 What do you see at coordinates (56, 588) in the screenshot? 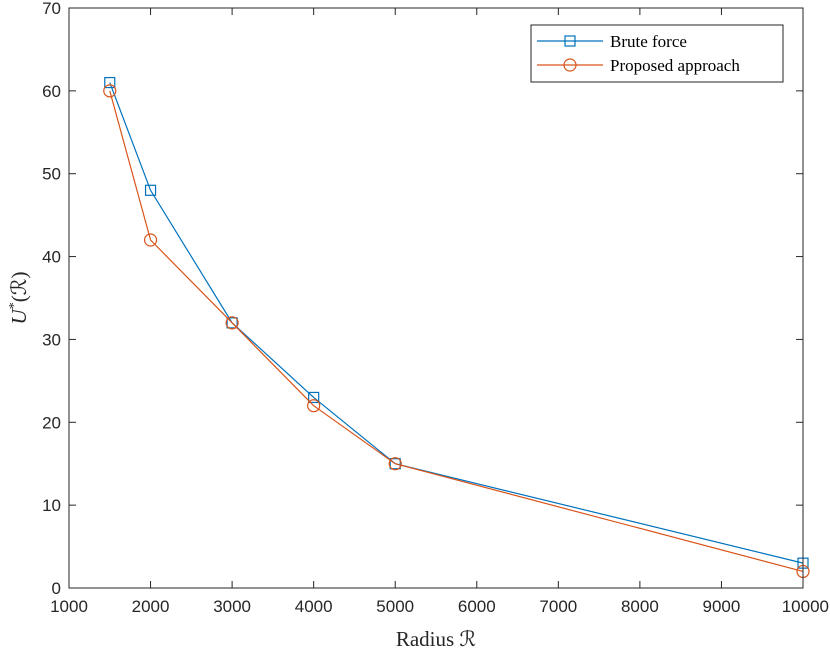
I see `y-tick-label: 0` at bounding box center [56, 588].